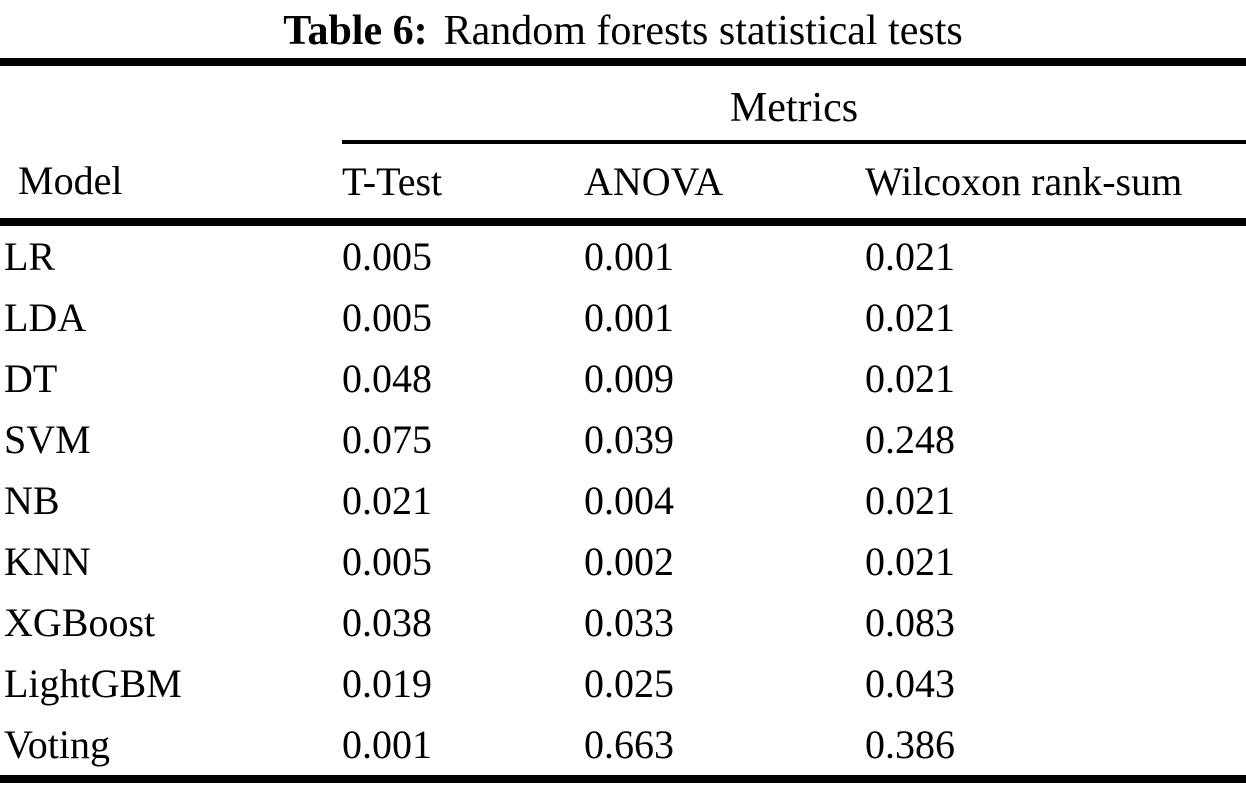  I want to click on group-header-row: Metrics, so click(623, 103).